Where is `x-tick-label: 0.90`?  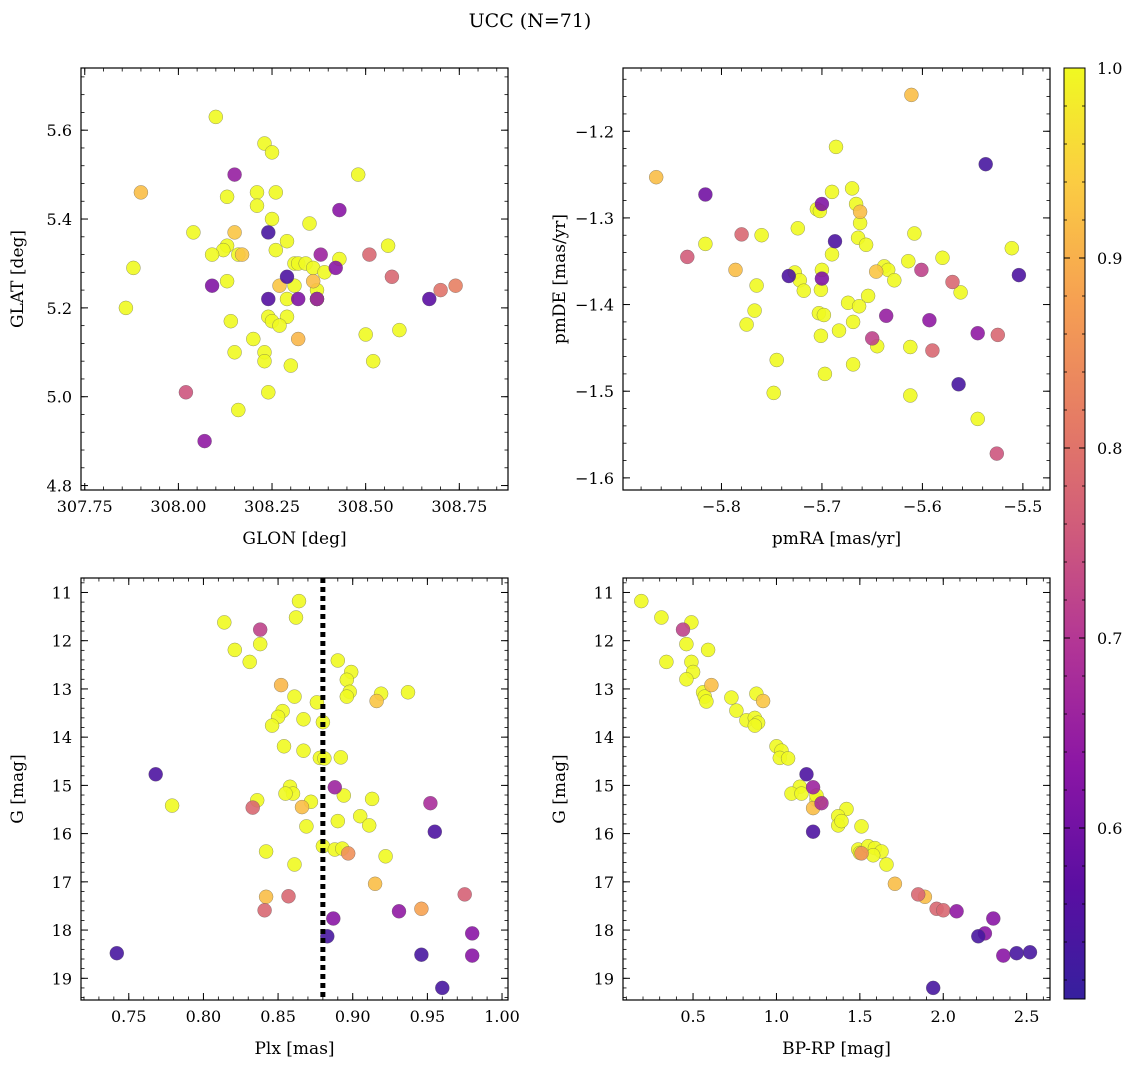
x-tick-label: 0.90 is located at coordinates (353, 1016).